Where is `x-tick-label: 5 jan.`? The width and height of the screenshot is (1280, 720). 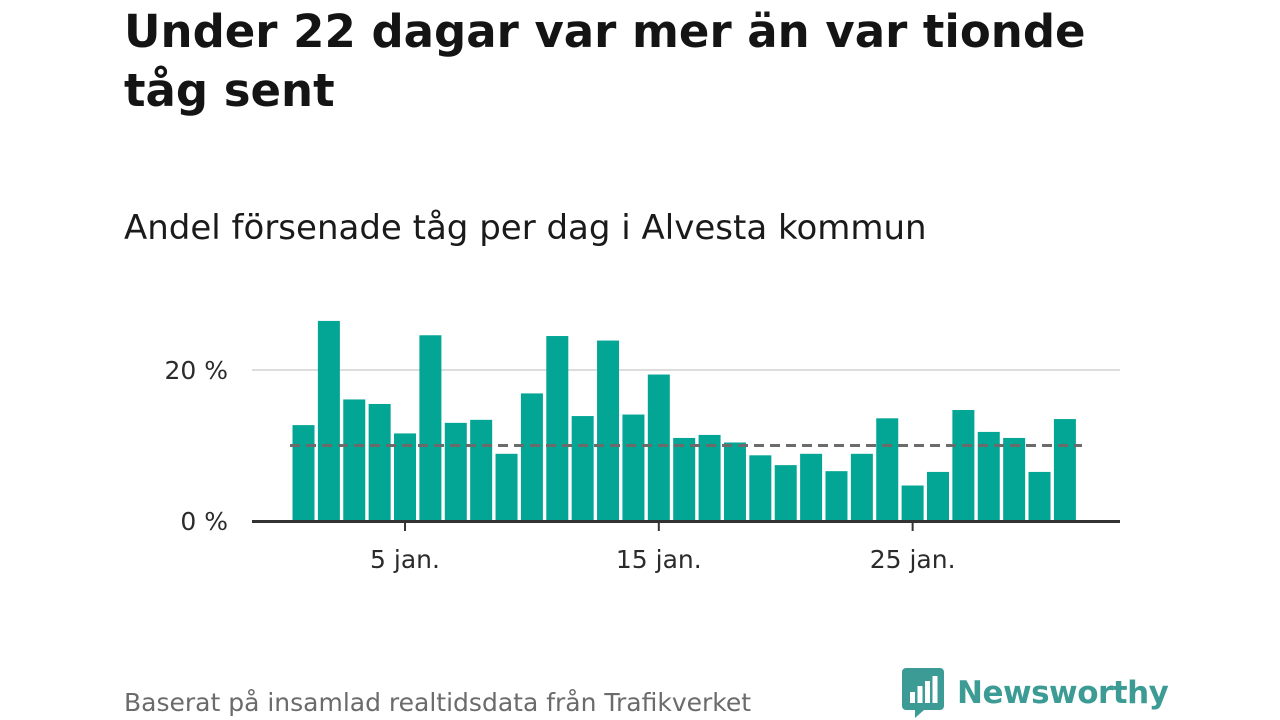
x-tick-label: 5 jan. is located at coordinates (405, 559).